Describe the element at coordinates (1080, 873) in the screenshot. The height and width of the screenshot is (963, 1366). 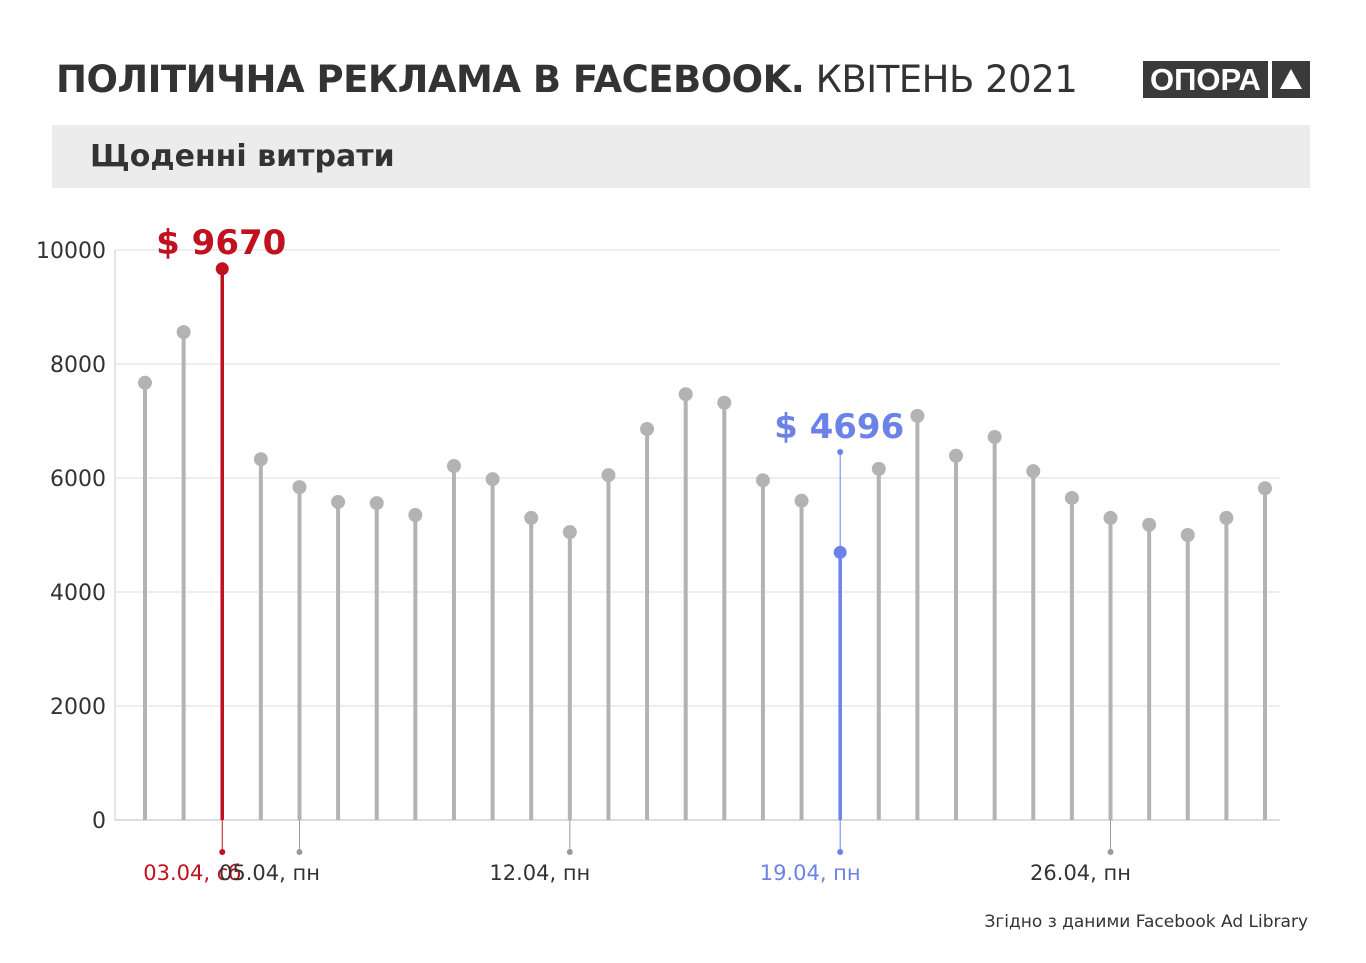
I see `x-tick-label: 26.04, пн` at that location.